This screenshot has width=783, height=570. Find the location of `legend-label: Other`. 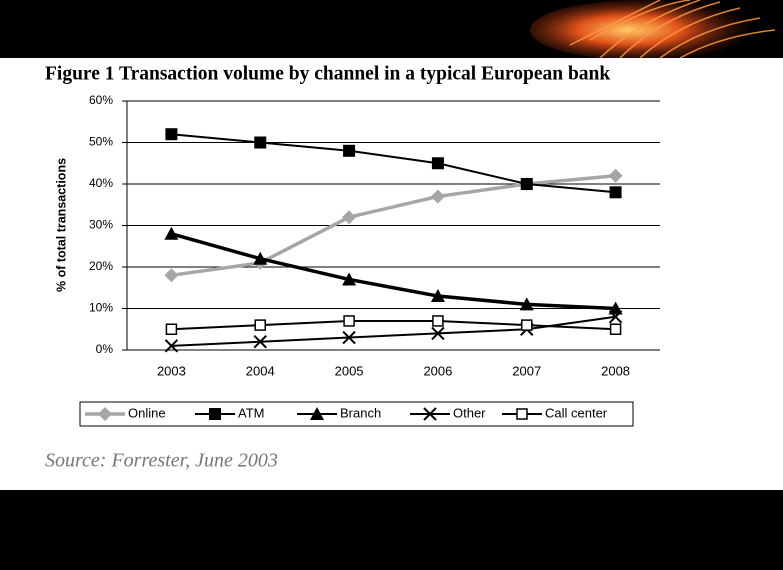

legend-label: Other is located at coordinates (469, 412).